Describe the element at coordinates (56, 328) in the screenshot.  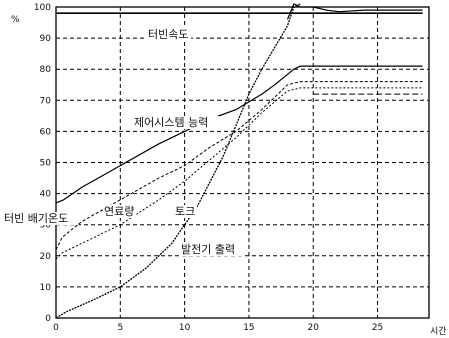
I see `x-tick-label: 0` at that location.